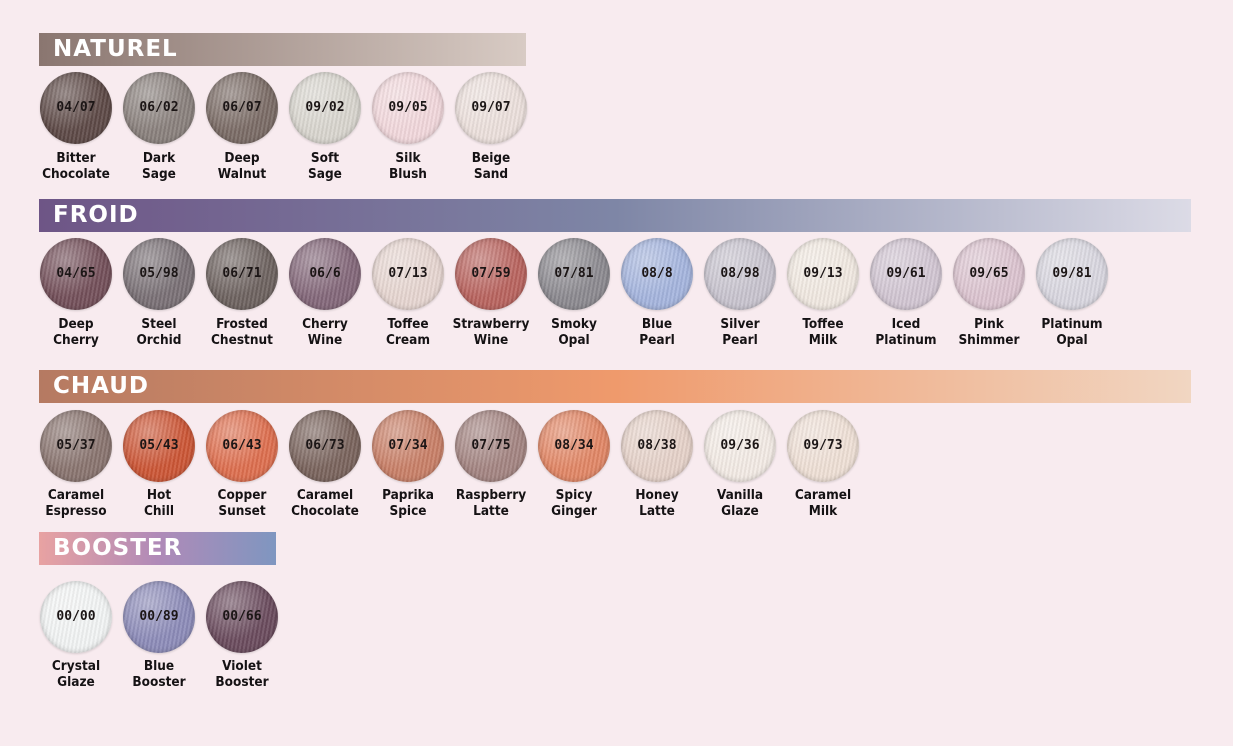  What do you see at coordinates (408, 446) in the screenshot?
I see `color-swatch: 07/34` at bounding box center [408, 446].